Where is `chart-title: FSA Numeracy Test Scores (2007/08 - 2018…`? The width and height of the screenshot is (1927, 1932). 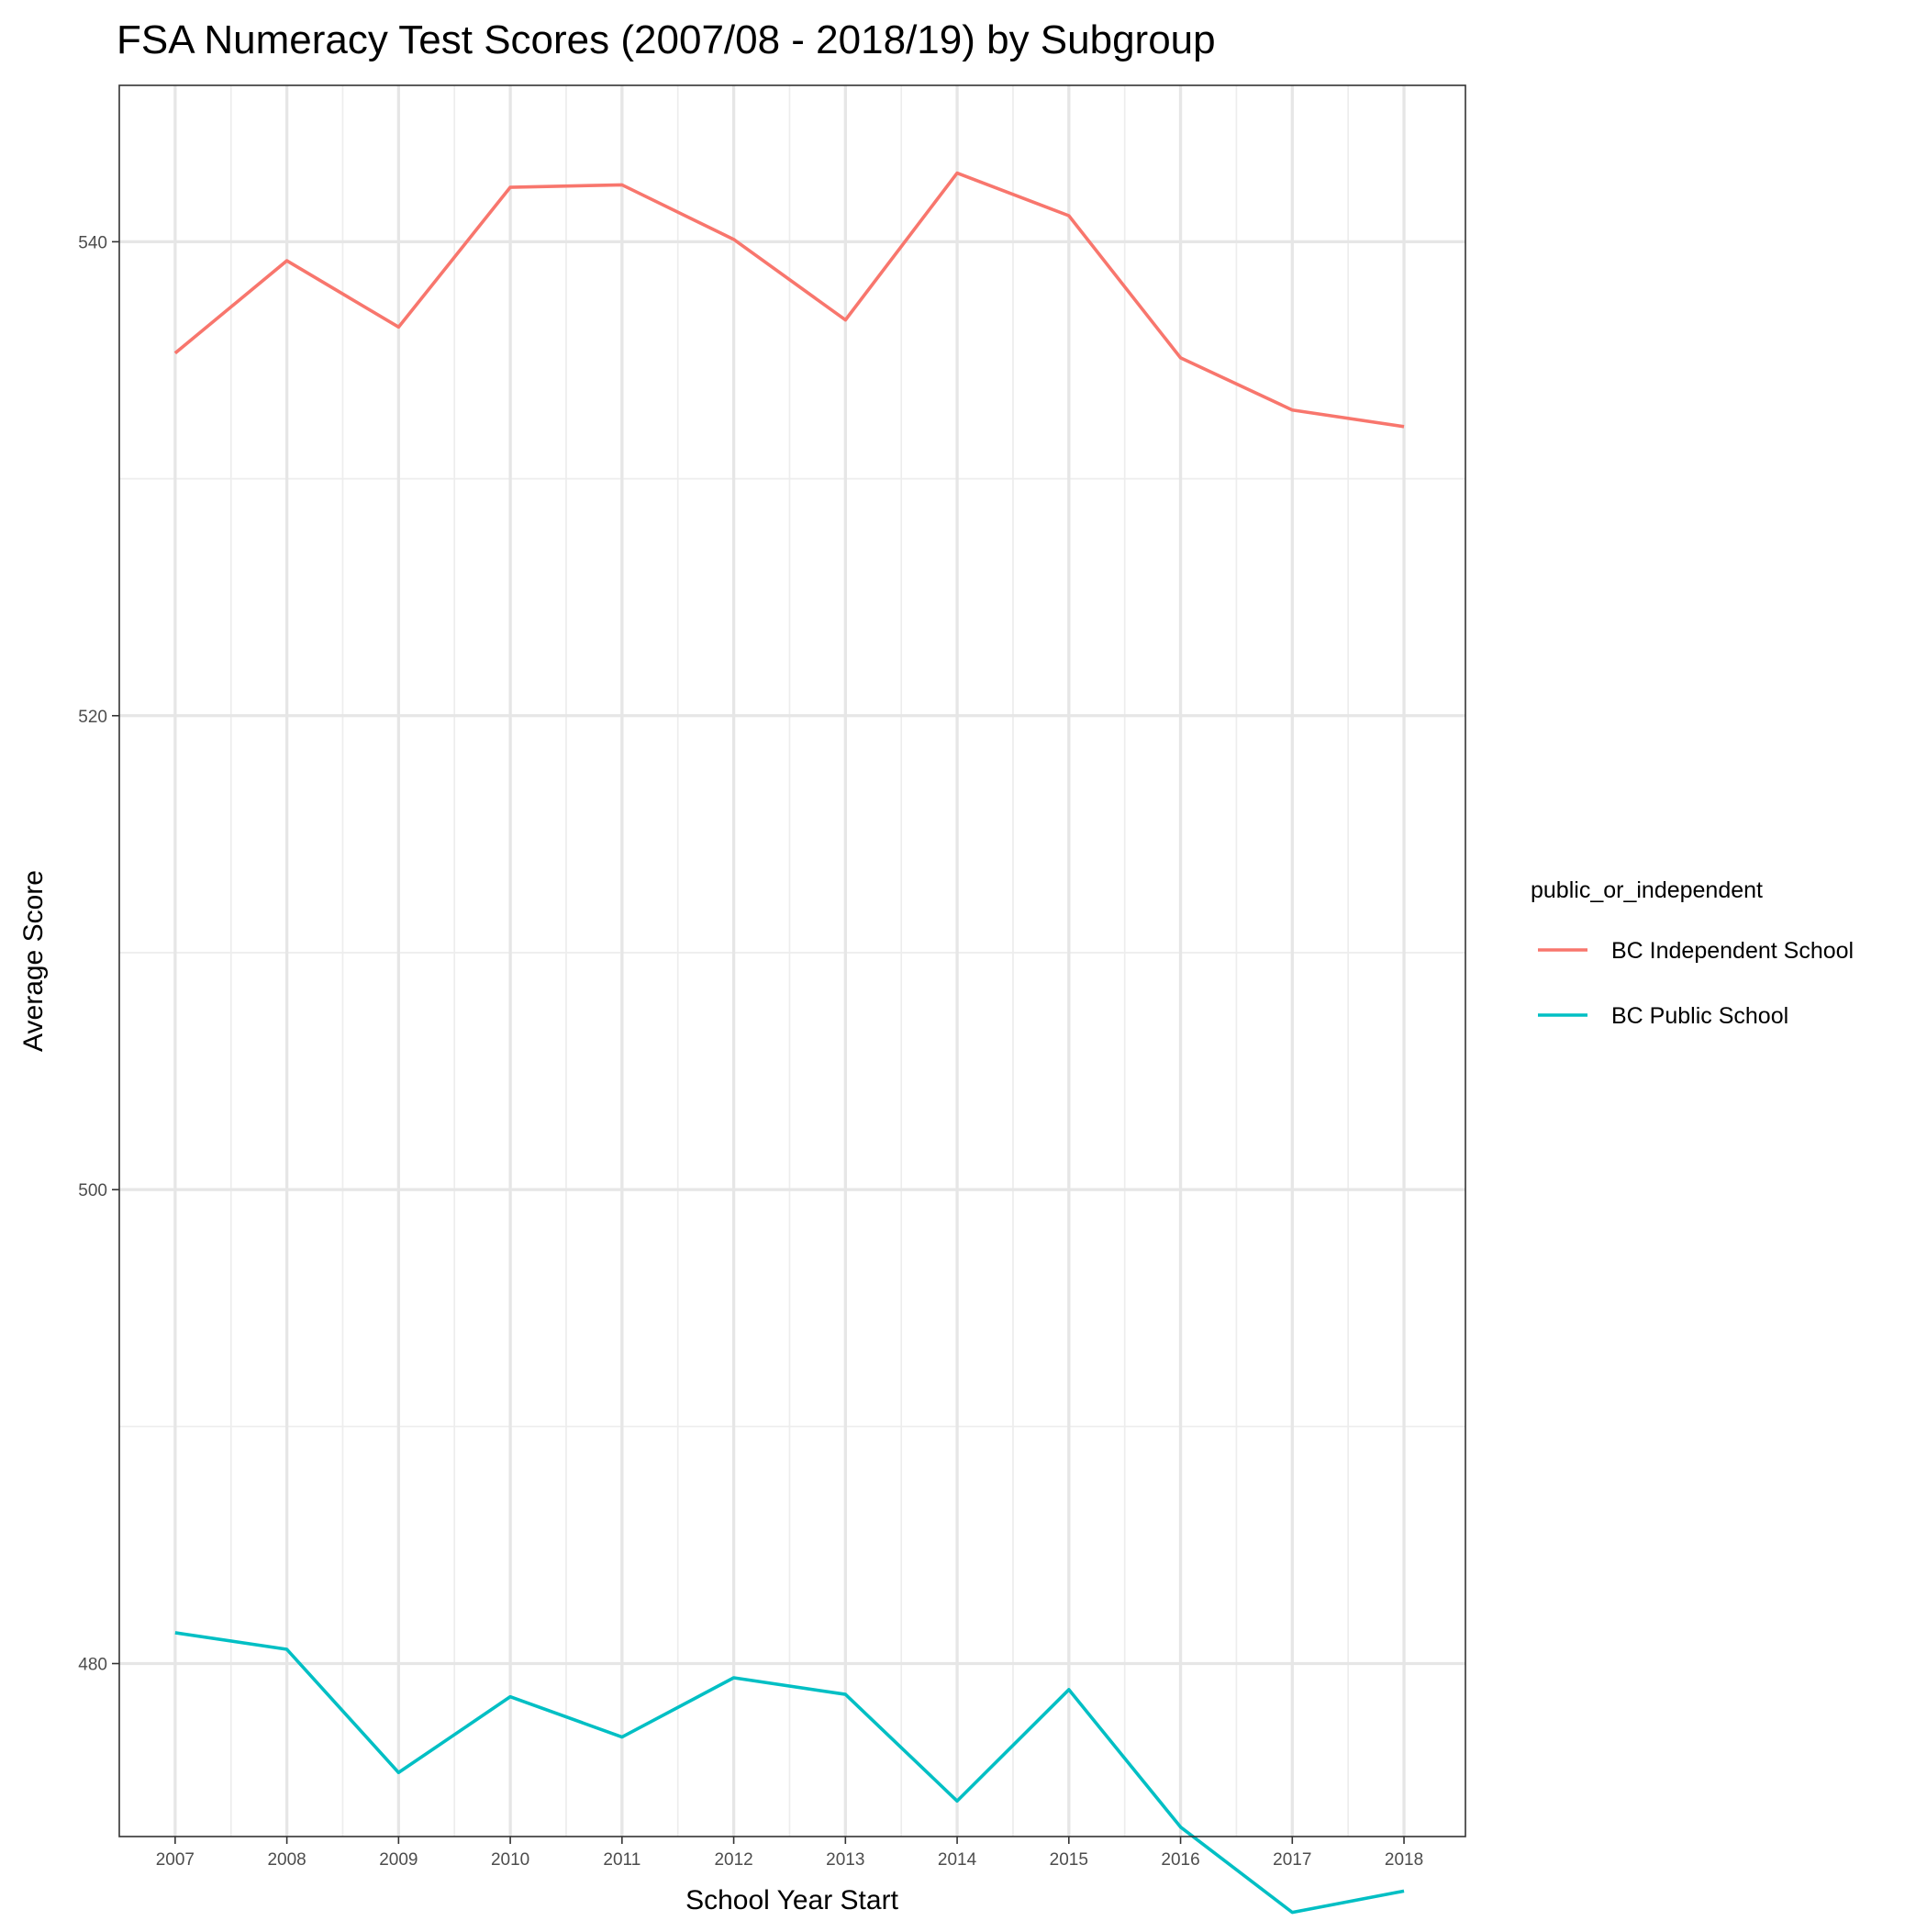
chart-title: FSA Numeracy Test Scores (2007/08 - 2018… is located at coordinates (666, 39).